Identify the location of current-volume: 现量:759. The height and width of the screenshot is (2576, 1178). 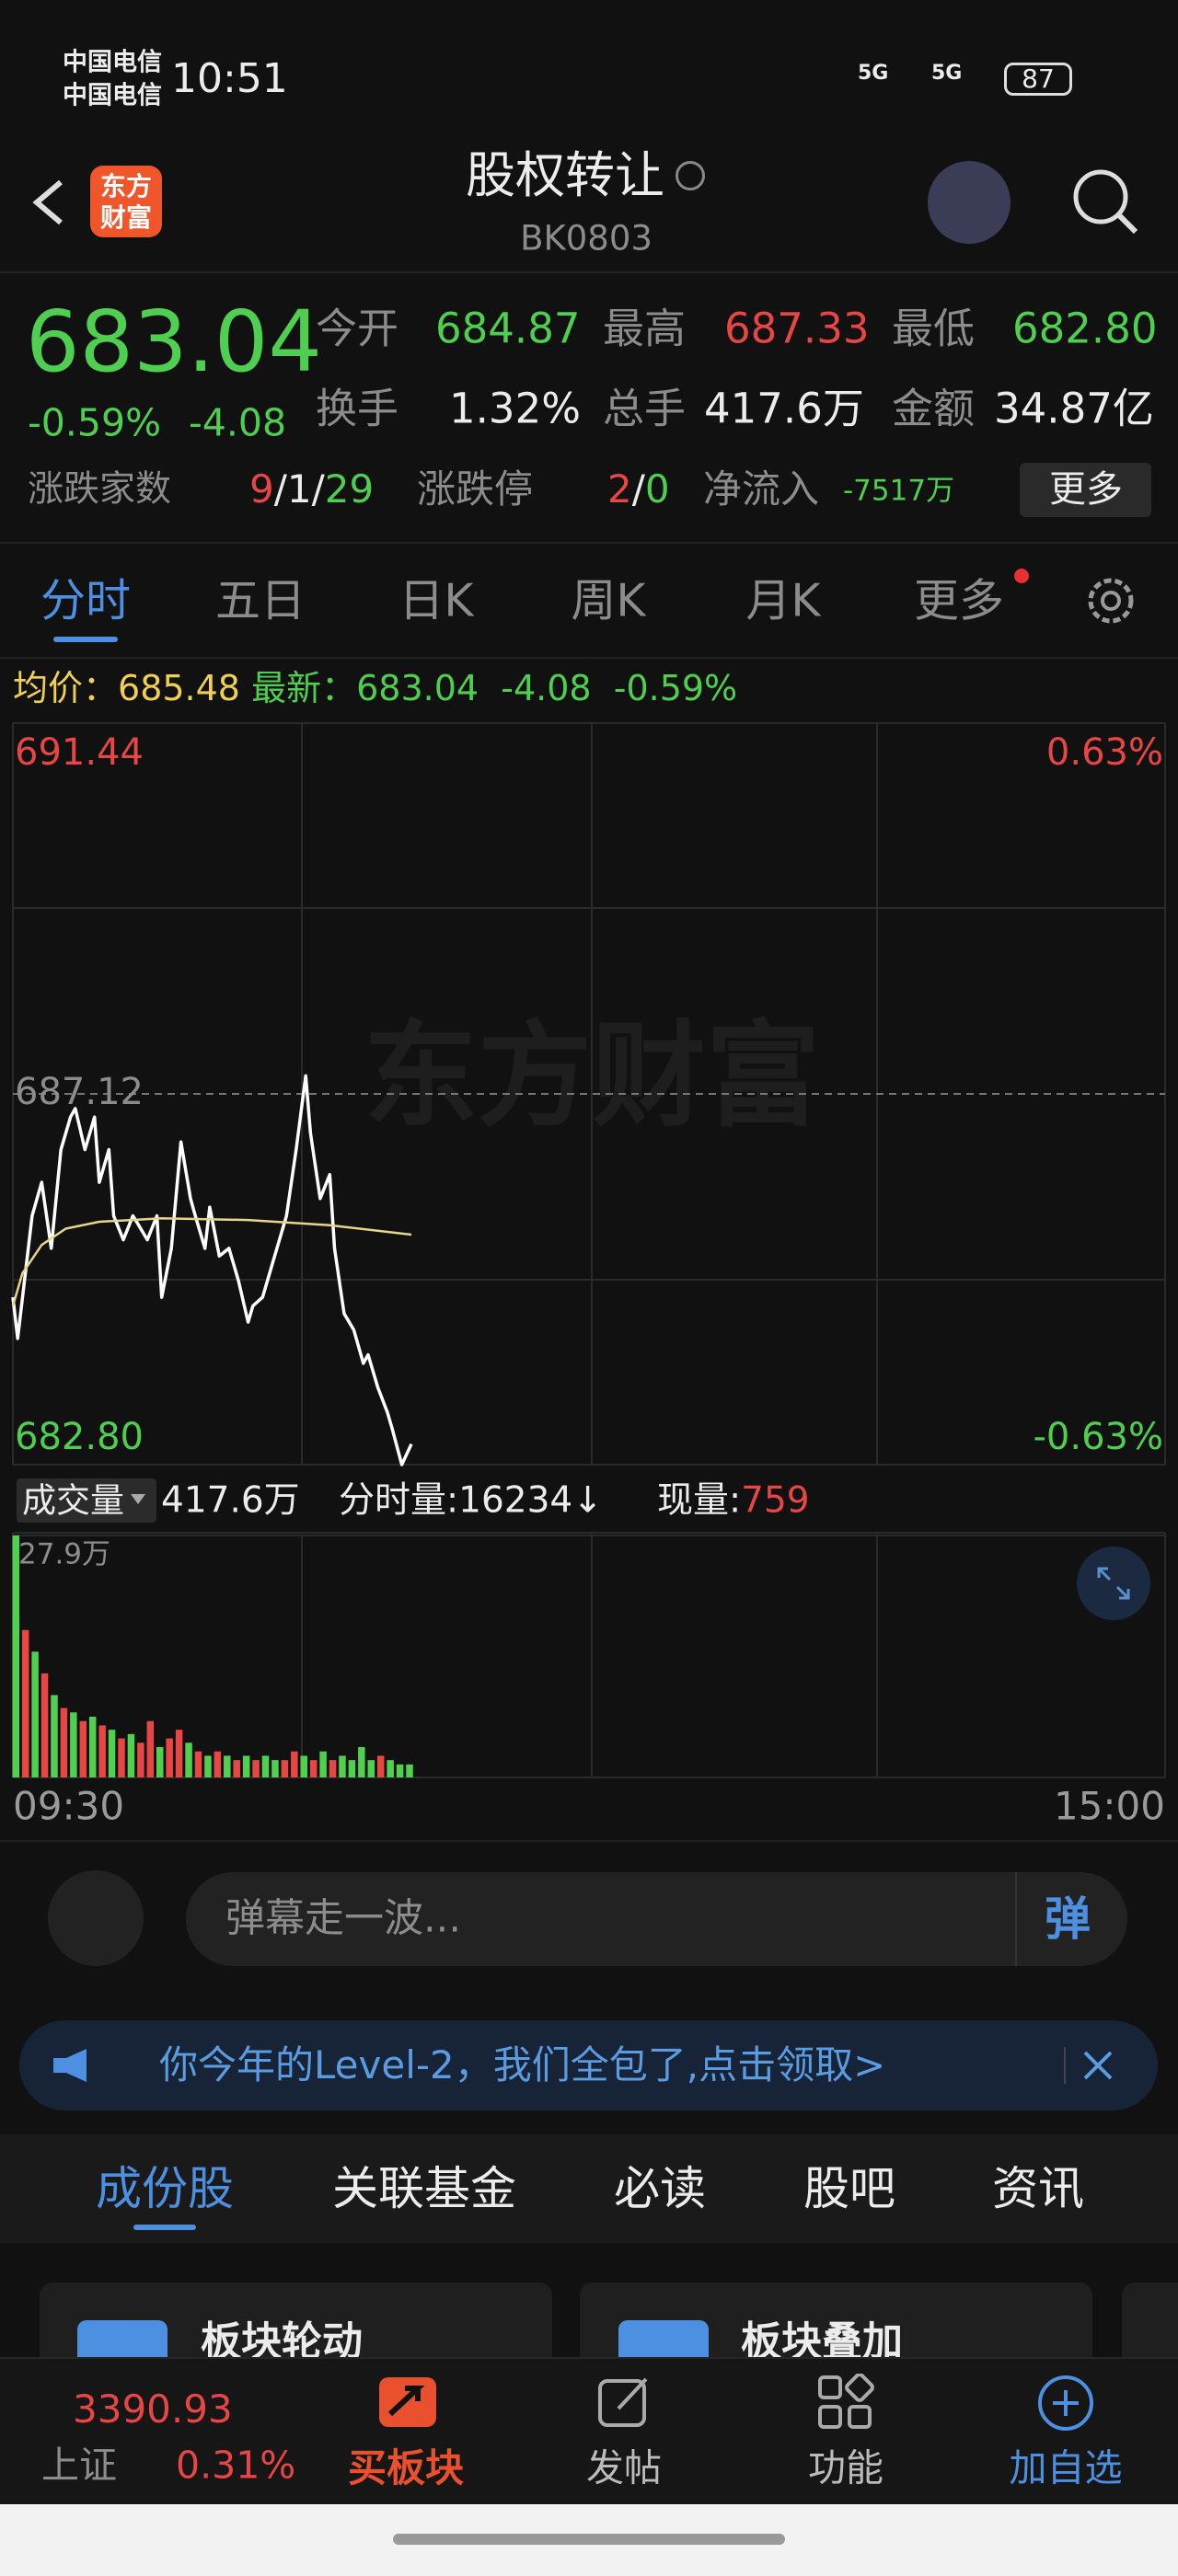
(733, 1501).